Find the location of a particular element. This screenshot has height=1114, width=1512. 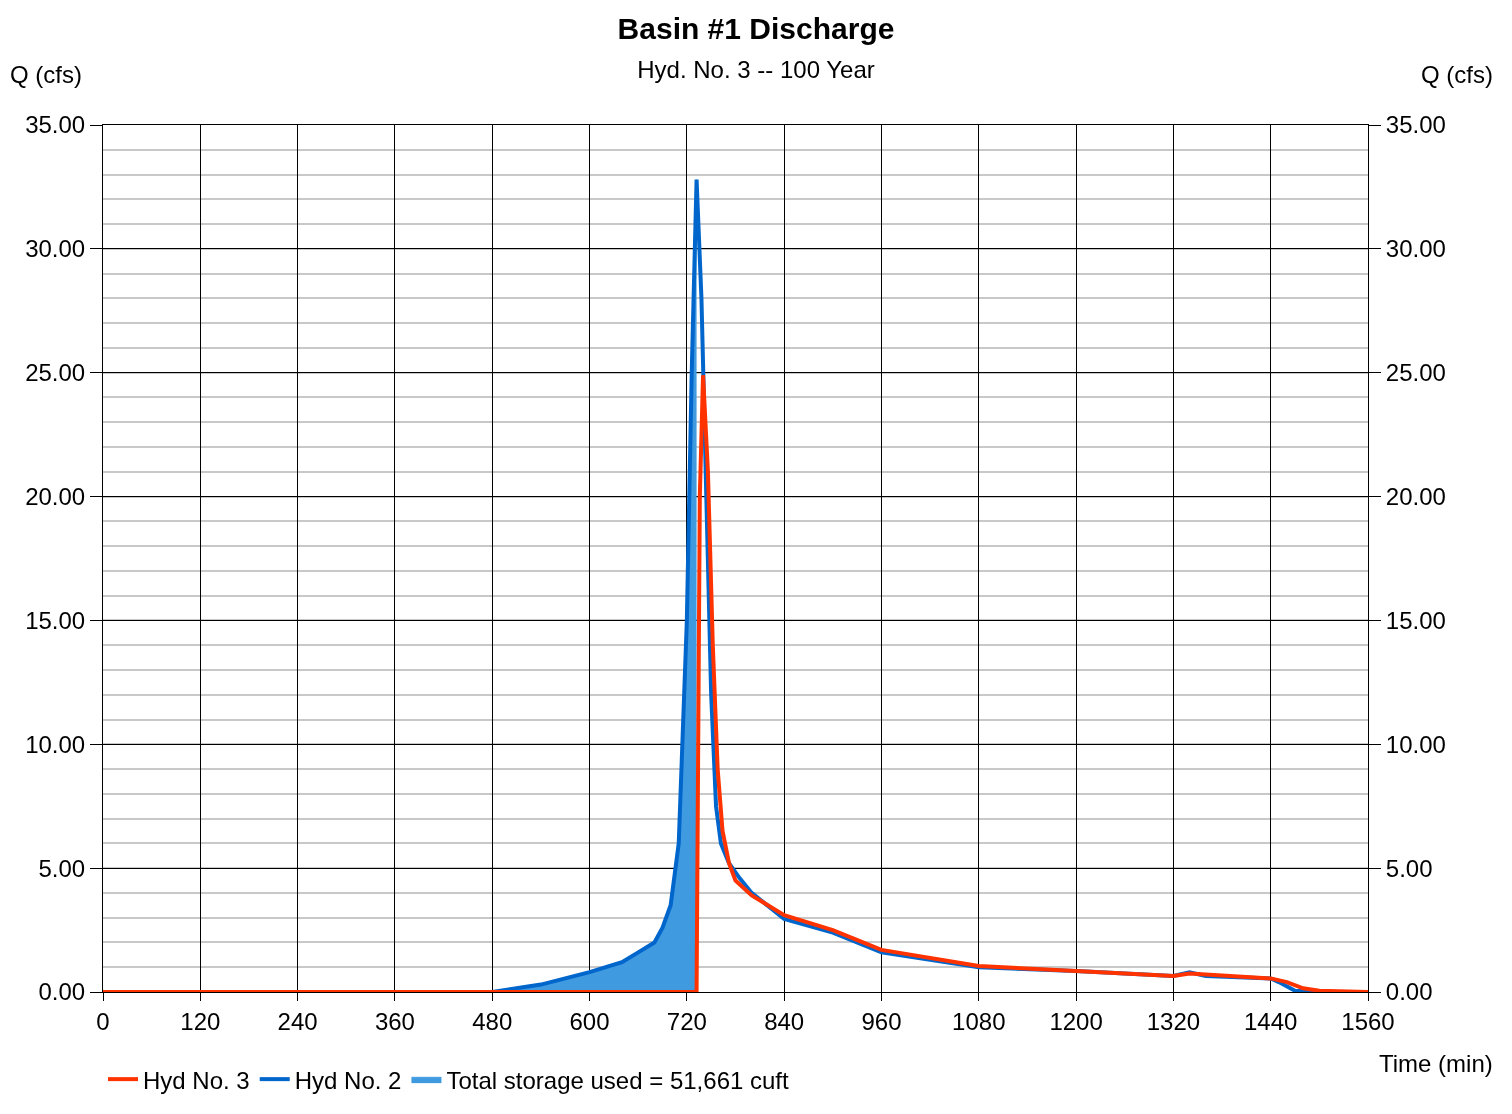

legend-label: Hyd No. 2 is located at coordinates (348, 1080).